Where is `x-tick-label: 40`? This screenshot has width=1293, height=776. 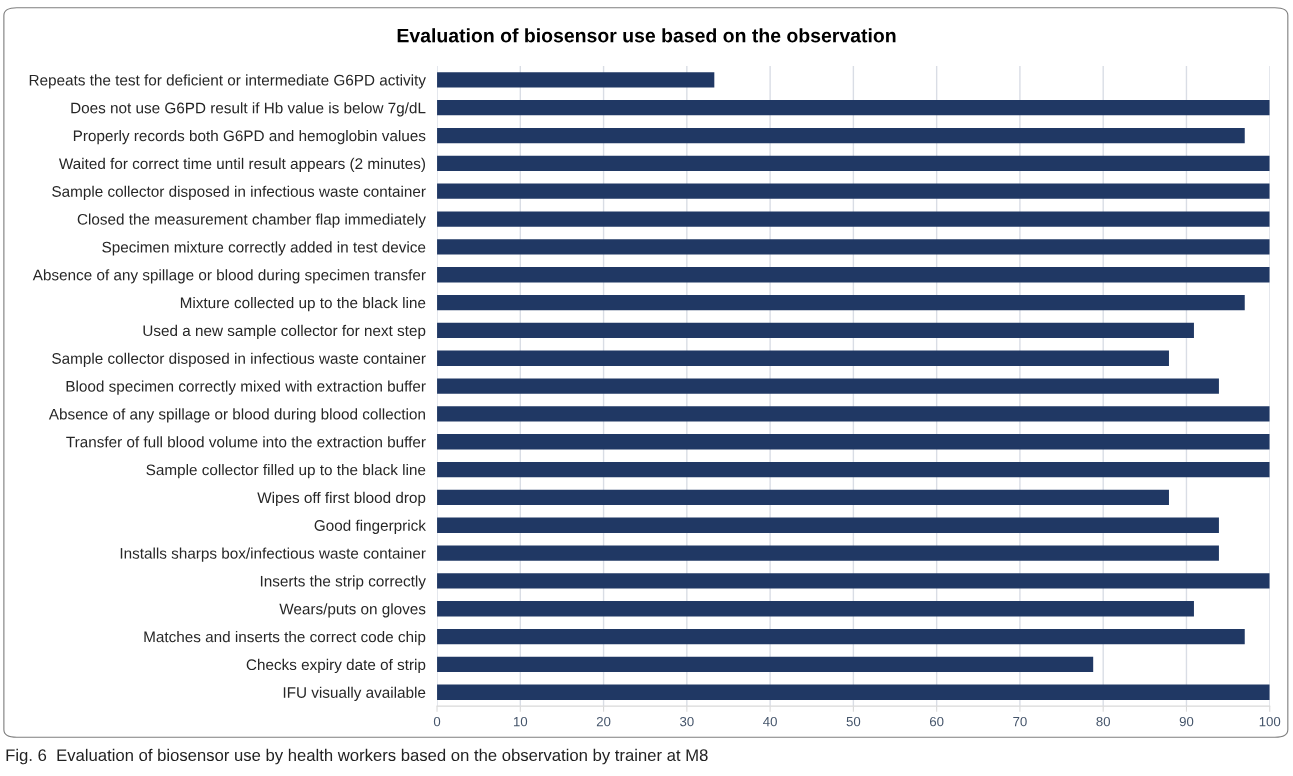 x-tick-label: 40 is located at coordinates (770, 721).